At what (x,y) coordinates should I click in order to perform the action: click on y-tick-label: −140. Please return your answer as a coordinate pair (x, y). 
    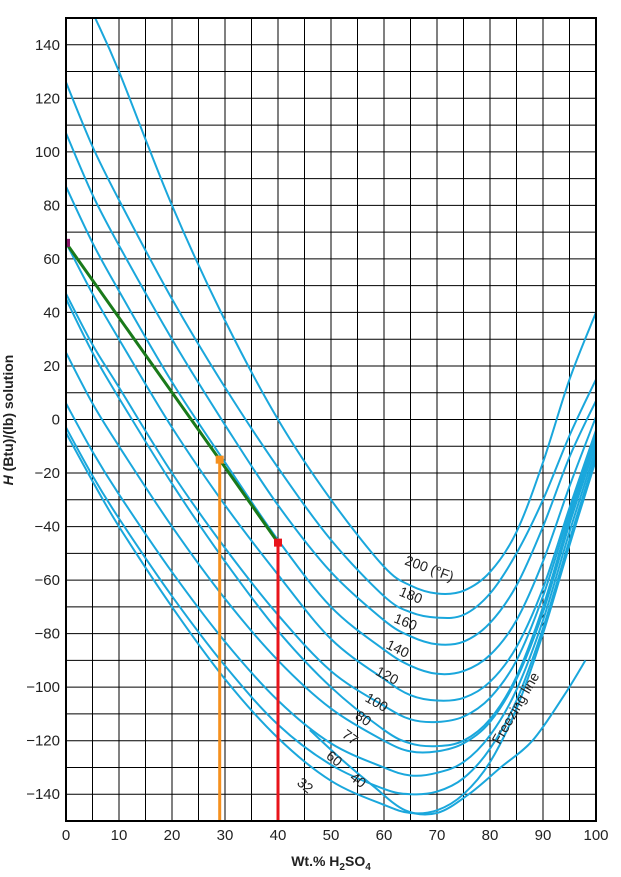
    Looking at the image, I should click on (43, 794).